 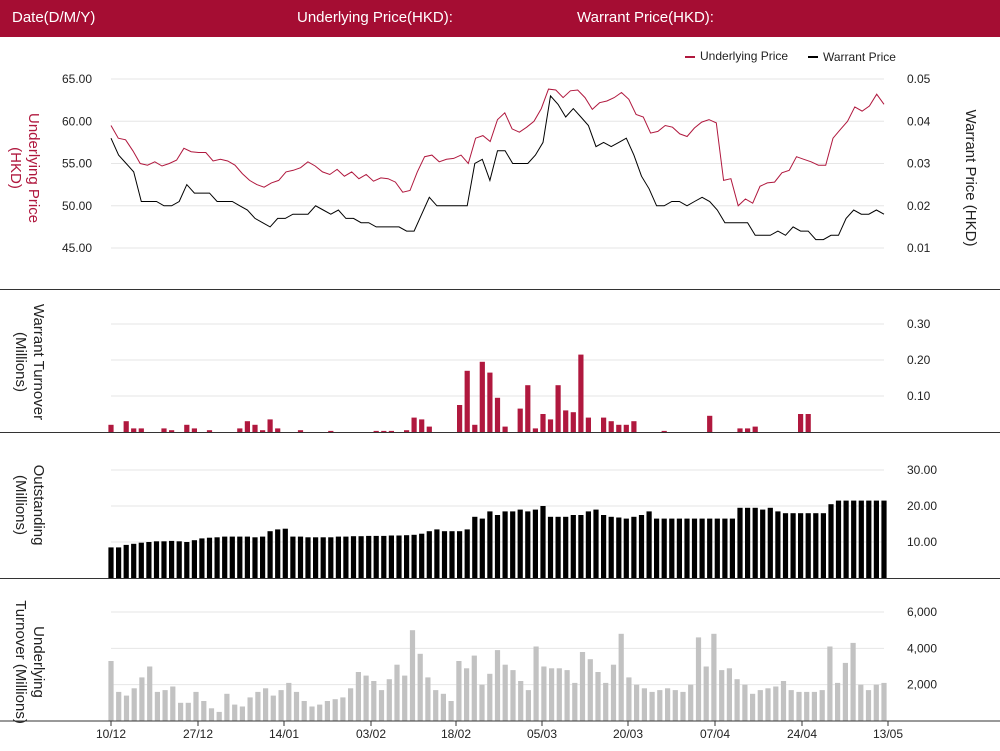 What do you see at coordinates (29, 505) in the screenshot?
I see `y-axis-title: Outstanding(Millions)` at bounding box center [29, 505].